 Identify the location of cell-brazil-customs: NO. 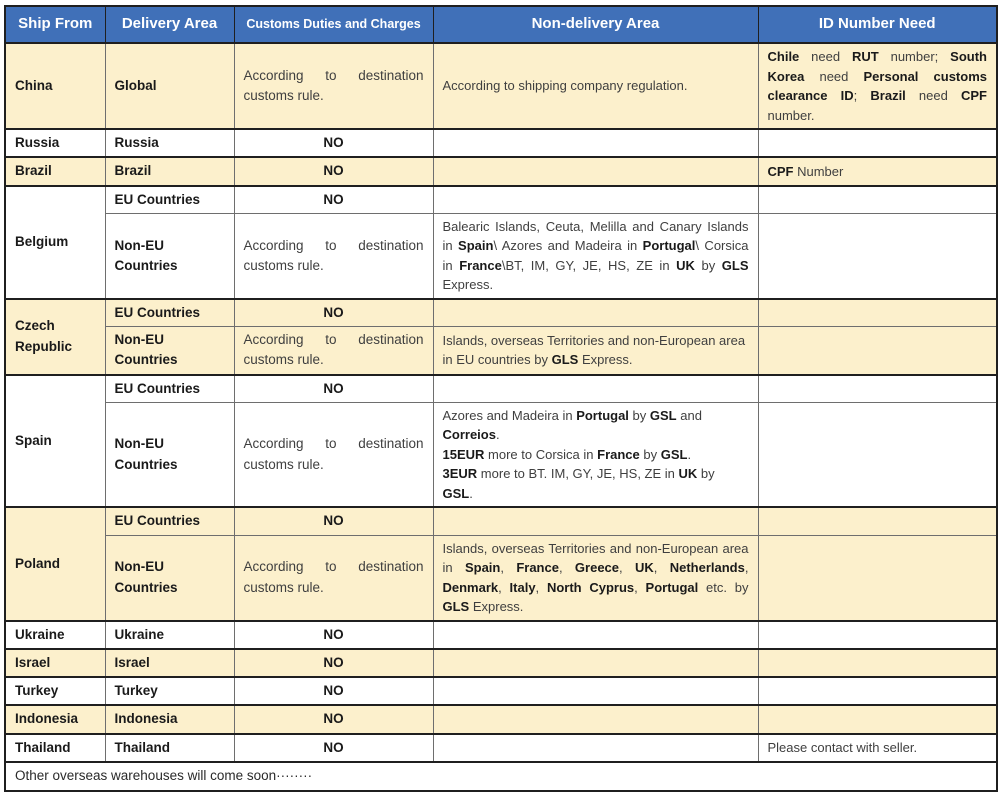
(333, 171).